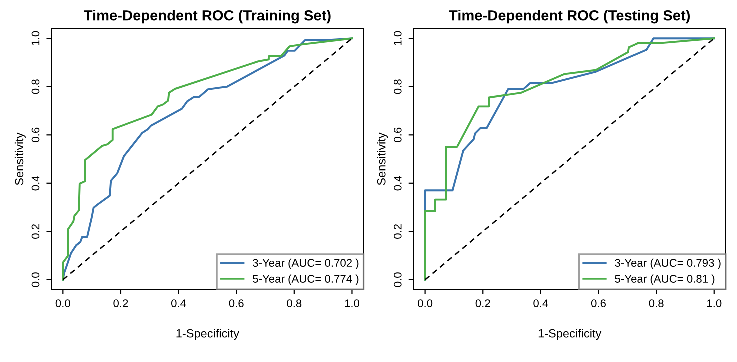  I want to click on legend-label: 5-Year (AUC= 0.774 ), so click(306, 280).